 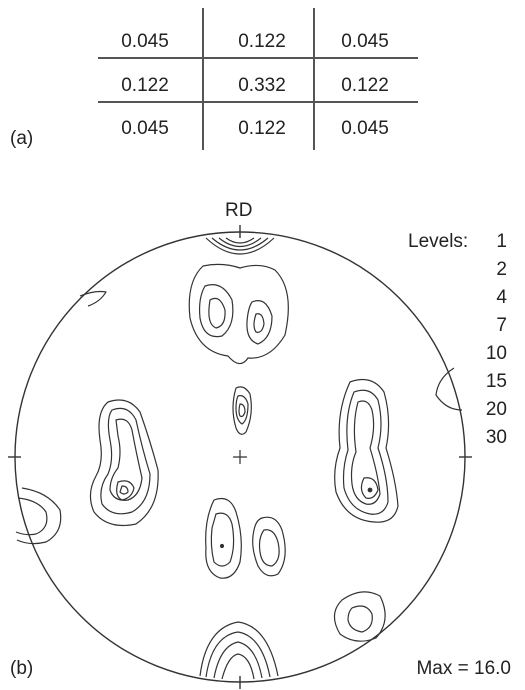 I want to click on kernel-cell-0-2: 0.045, so click(x=365, y=41).